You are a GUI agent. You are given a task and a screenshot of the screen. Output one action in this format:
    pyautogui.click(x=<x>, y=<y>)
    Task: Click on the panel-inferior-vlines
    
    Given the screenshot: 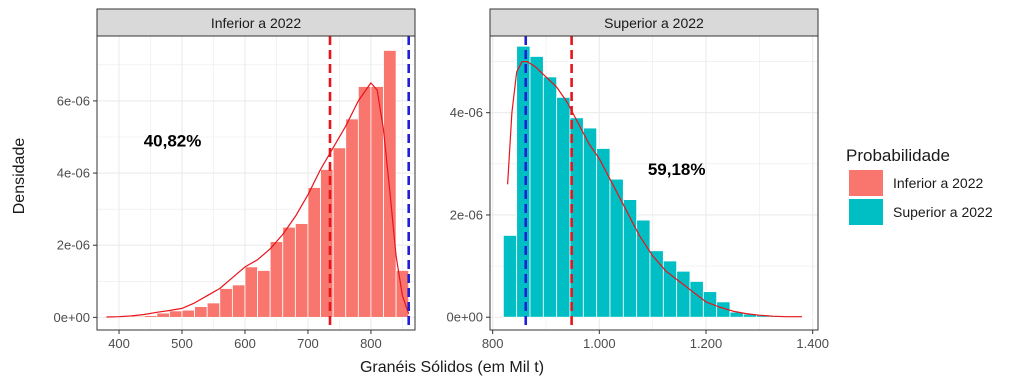 What is the action you would take?
    pyautogui.click(x=369, y=183)
    